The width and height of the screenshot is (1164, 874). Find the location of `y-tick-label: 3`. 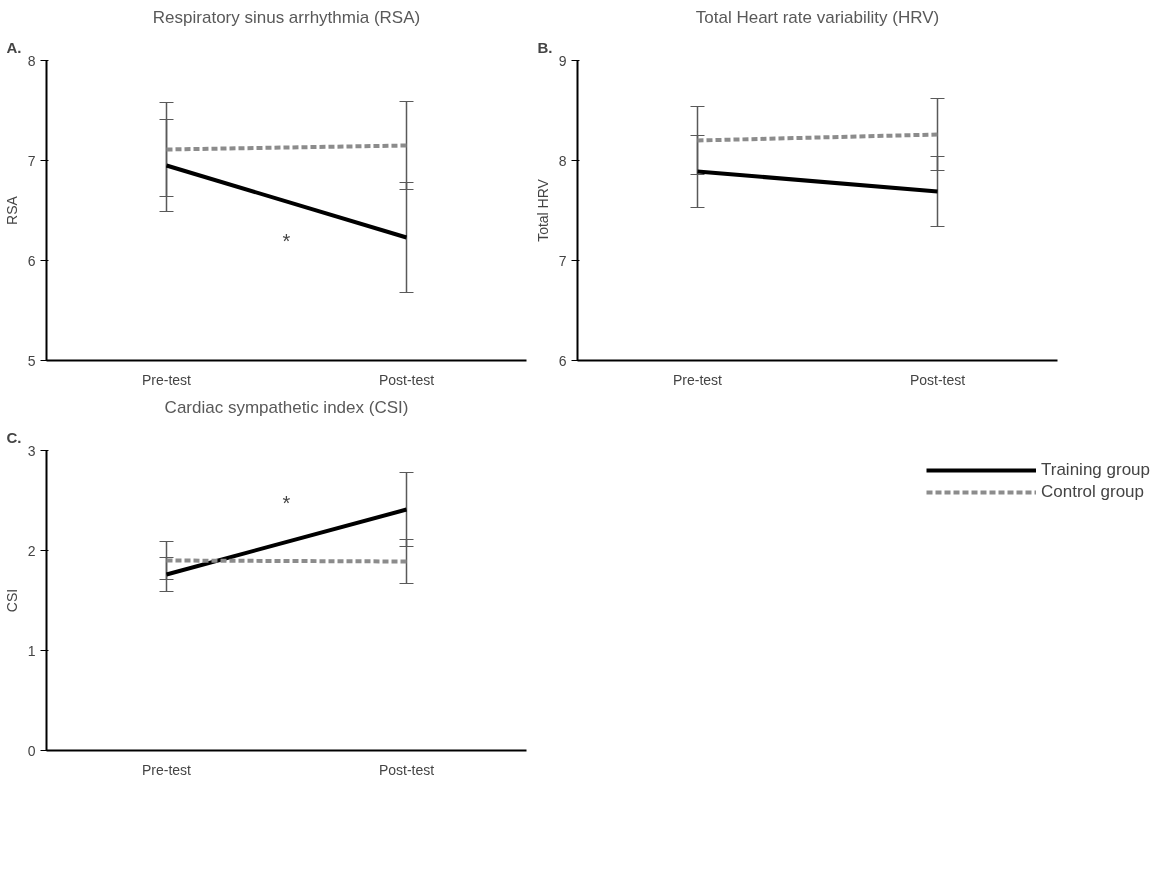

y-tick-label: 3 is located at coordinates (31, 450).